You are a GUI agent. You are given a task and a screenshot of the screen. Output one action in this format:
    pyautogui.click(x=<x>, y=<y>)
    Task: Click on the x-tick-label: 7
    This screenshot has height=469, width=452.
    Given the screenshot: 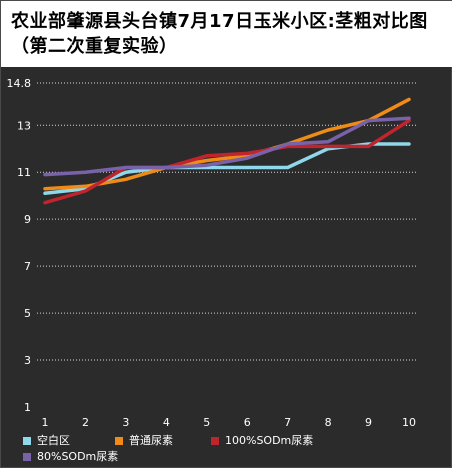 What is the action you would take?
    pyautogui.click(x=287, y=422)
    